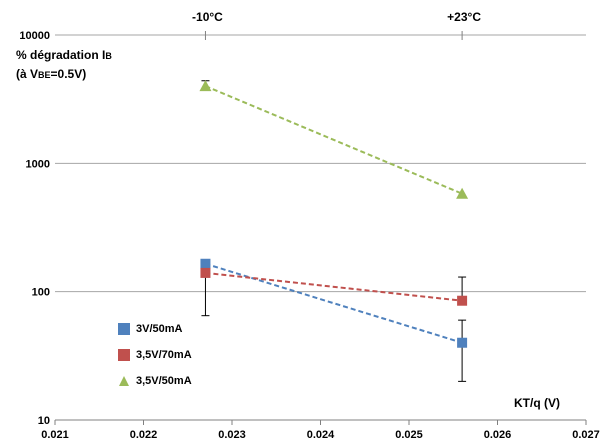 This screenshot has height=444, width=605. I want to click on legend-label: 3,5V/50mA, so click(164, 381).